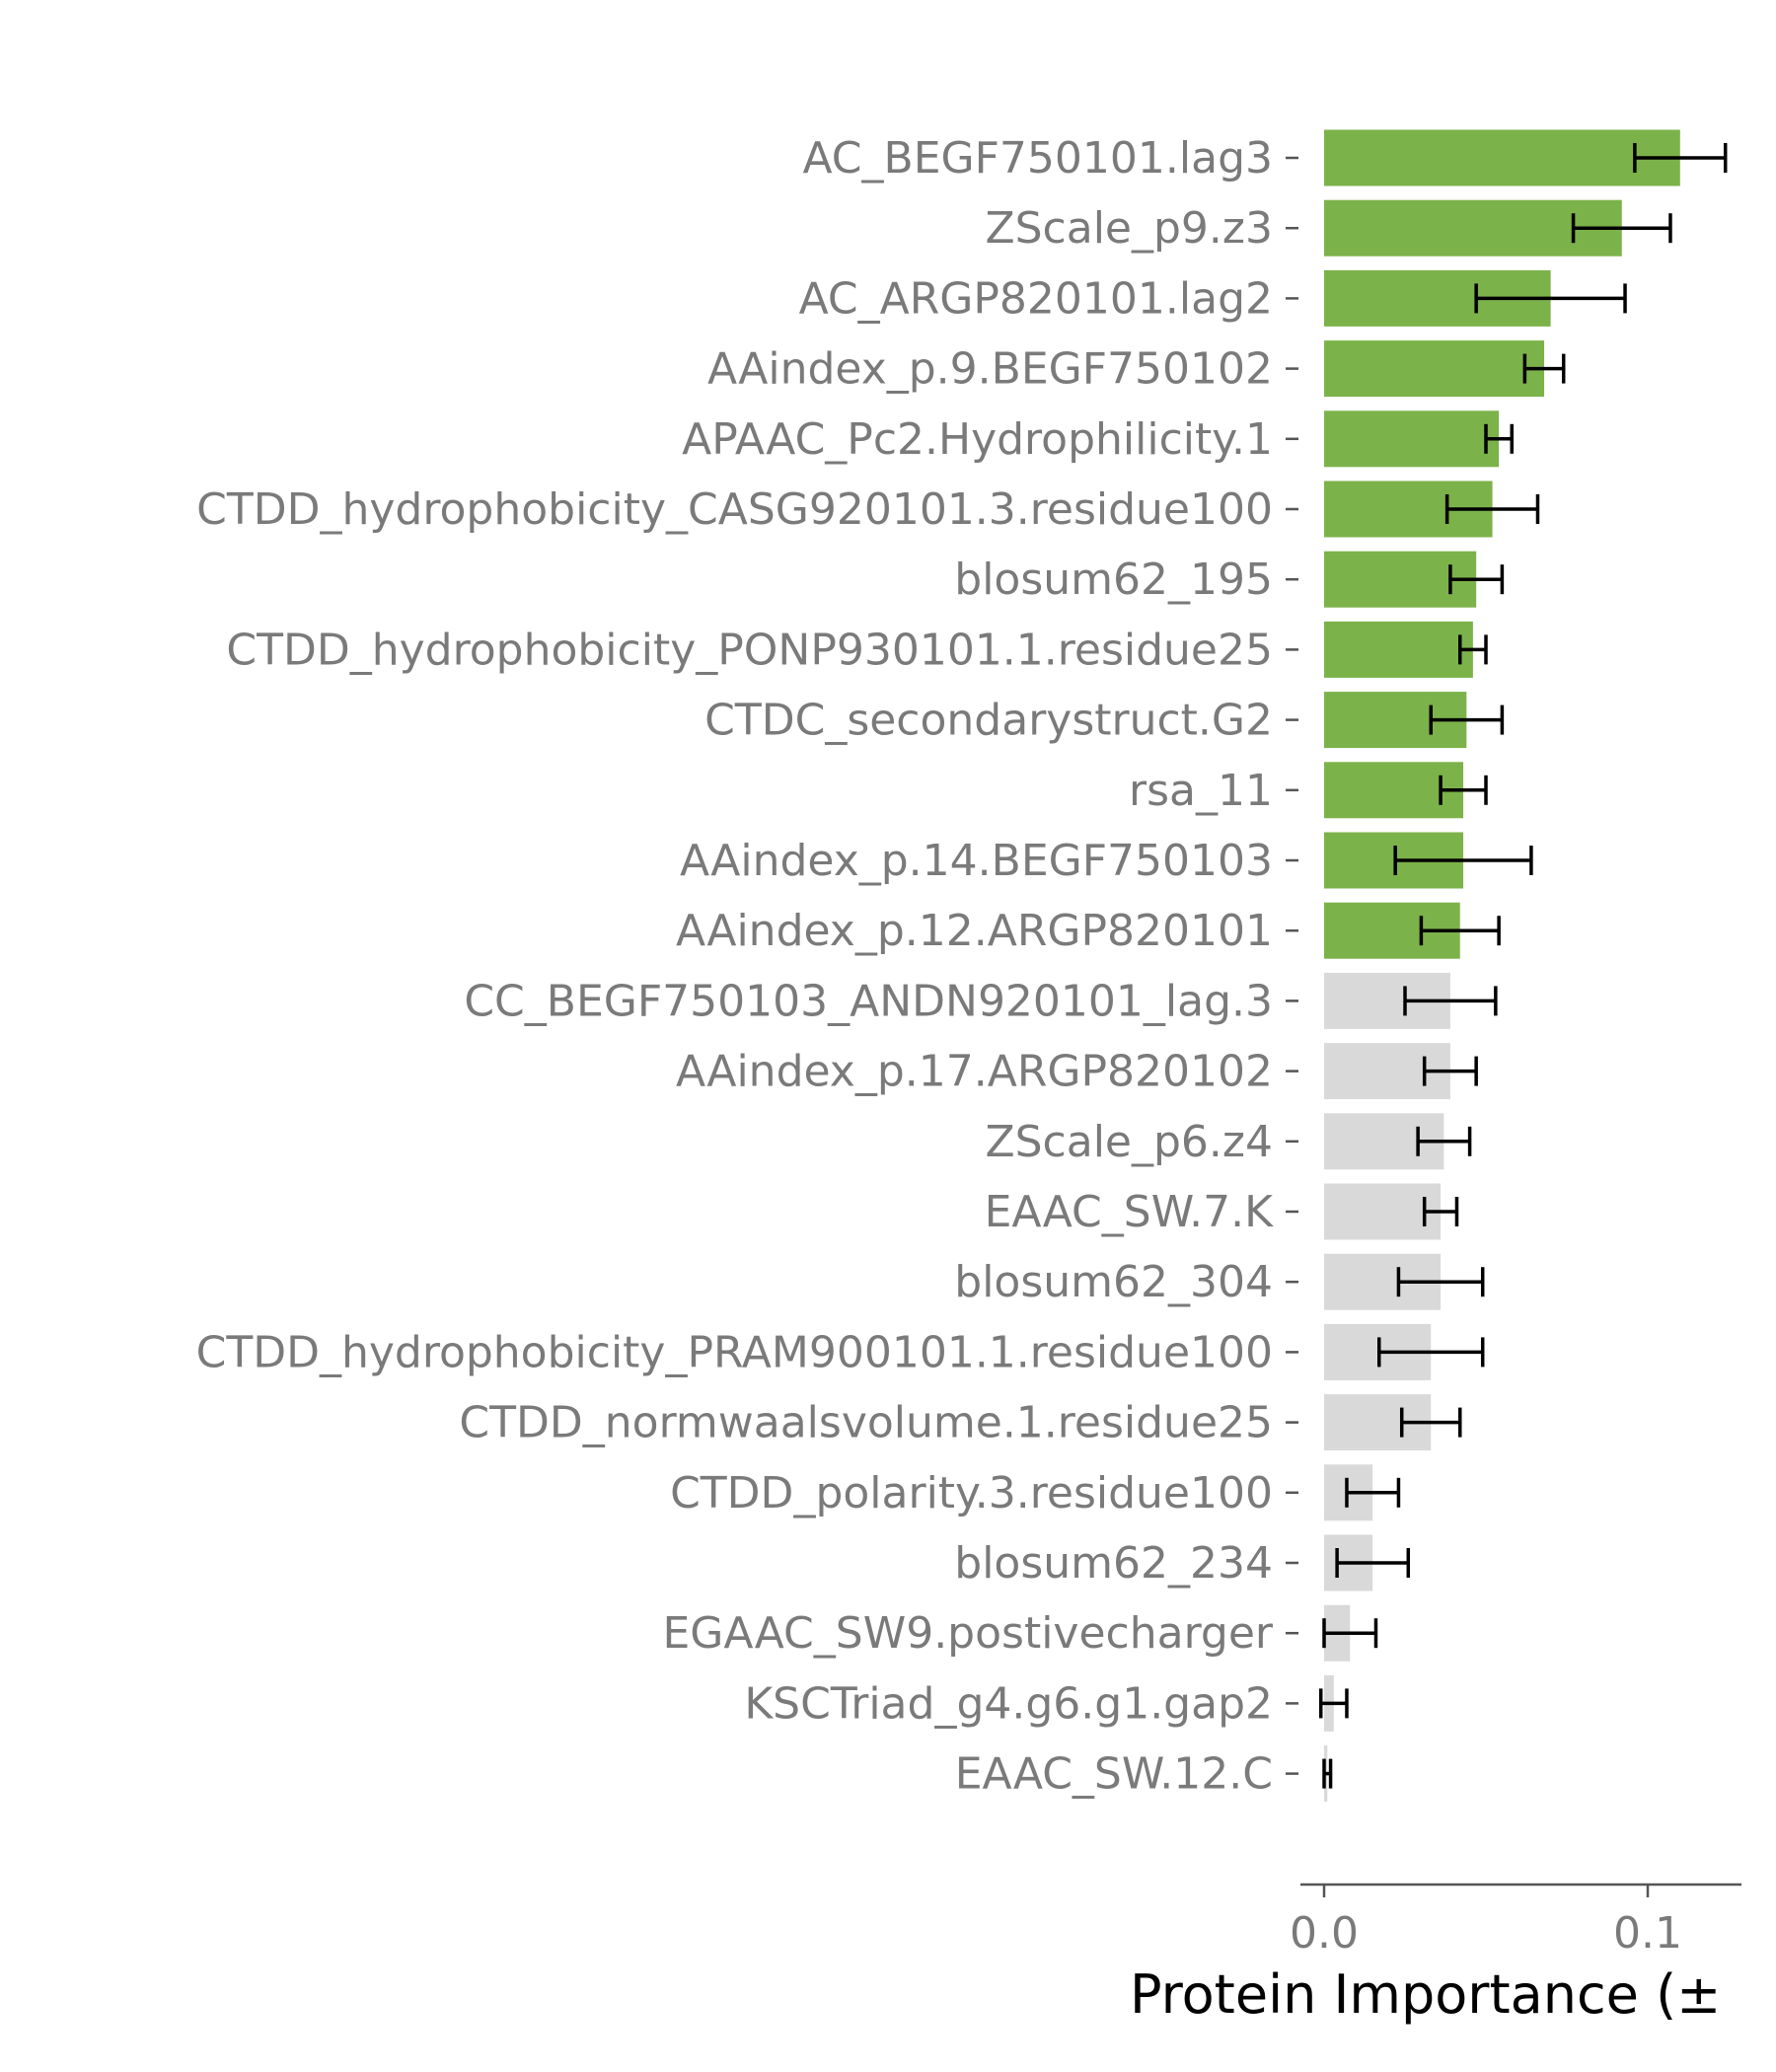 This screenshot has height=2072, width=1776. What do you see at coordinates (1038, 158) in the screenshot?
I see `y-tick-label: AC_BEGF750101.lag3` at bounding box center [1038, 158].